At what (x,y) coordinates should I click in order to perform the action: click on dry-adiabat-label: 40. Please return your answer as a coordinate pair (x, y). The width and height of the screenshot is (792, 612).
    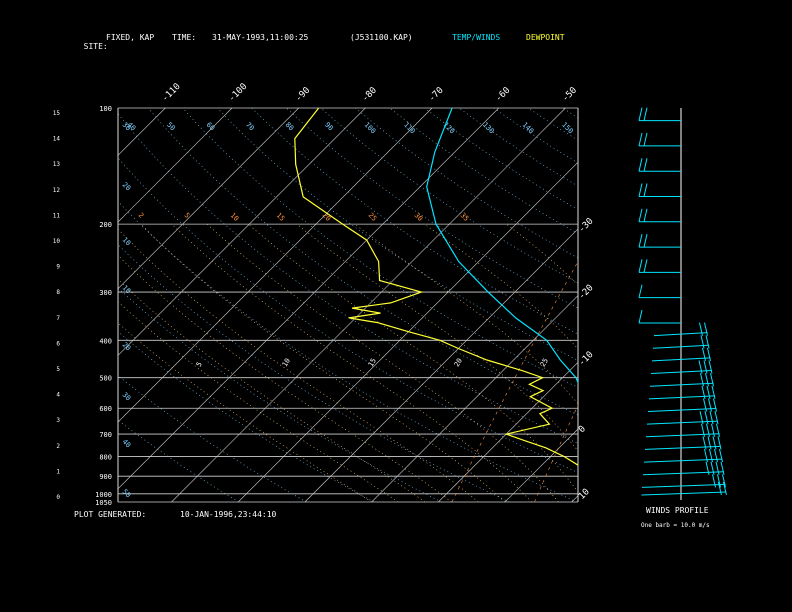
    Looking at the image, I should click on (132, 127).